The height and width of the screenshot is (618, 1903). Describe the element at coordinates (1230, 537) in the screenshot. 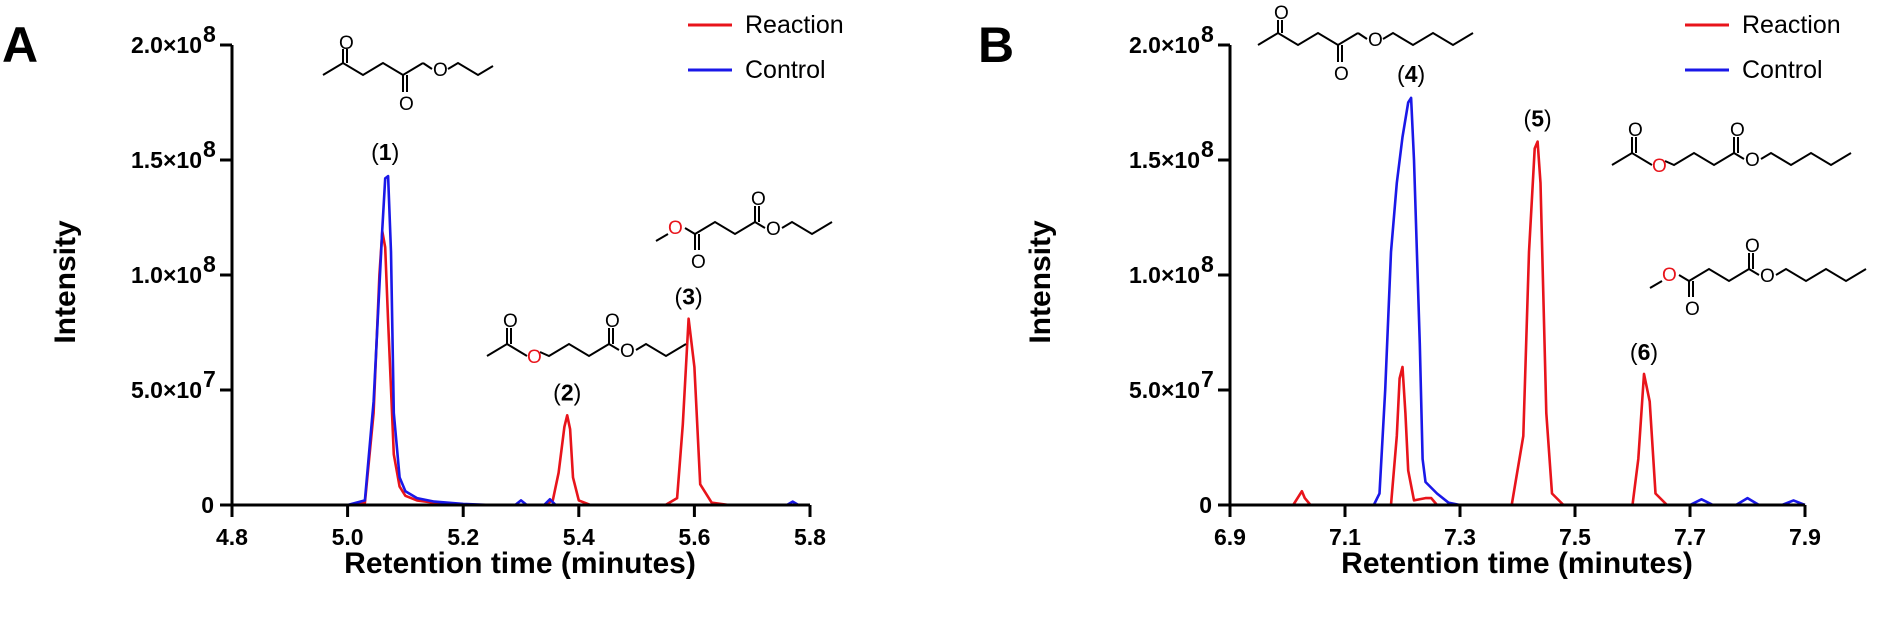

I see `panel-b-x-tick-label: 6.9` at that location.